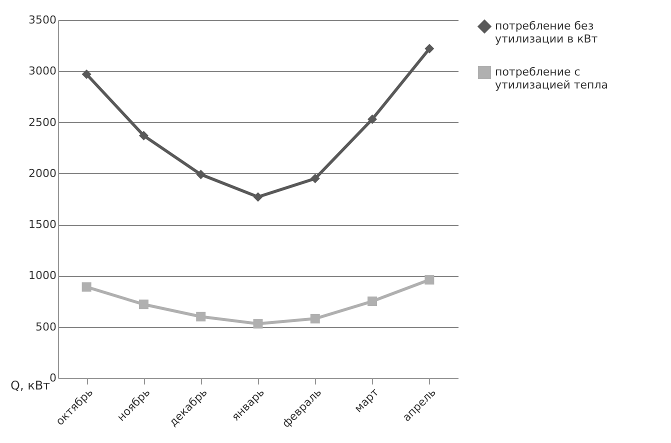 This screenshot has width=671, height=443. Describe the element at coordinates (46, 327) in the screenshot. I see `y-tick-label: 500` at that location.